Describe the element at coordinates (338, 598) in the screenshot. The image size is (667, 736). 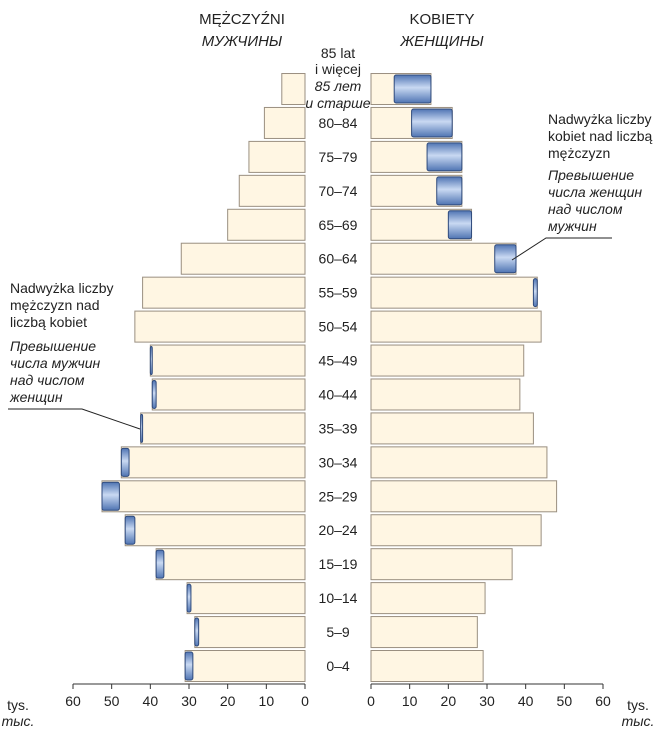
I see `age-label-10–14: 10–14` at that location.